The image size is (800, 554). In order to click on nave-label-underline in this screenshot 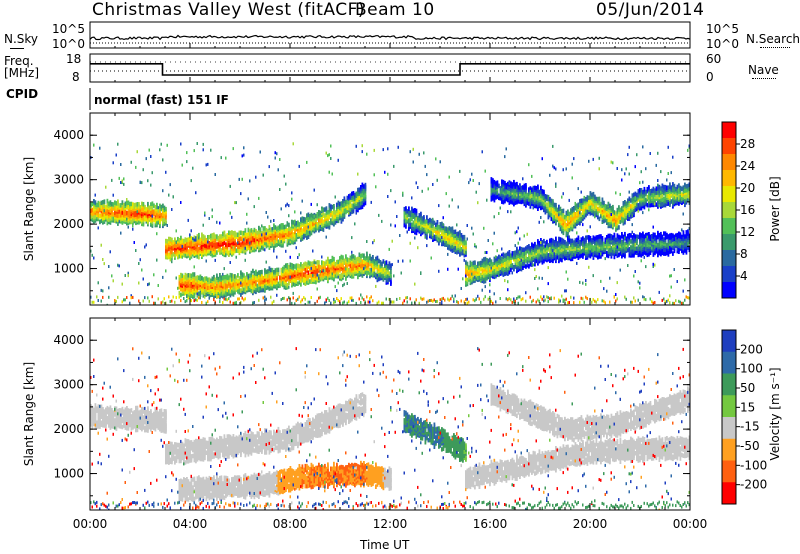, I will do `click(764, 78)`.